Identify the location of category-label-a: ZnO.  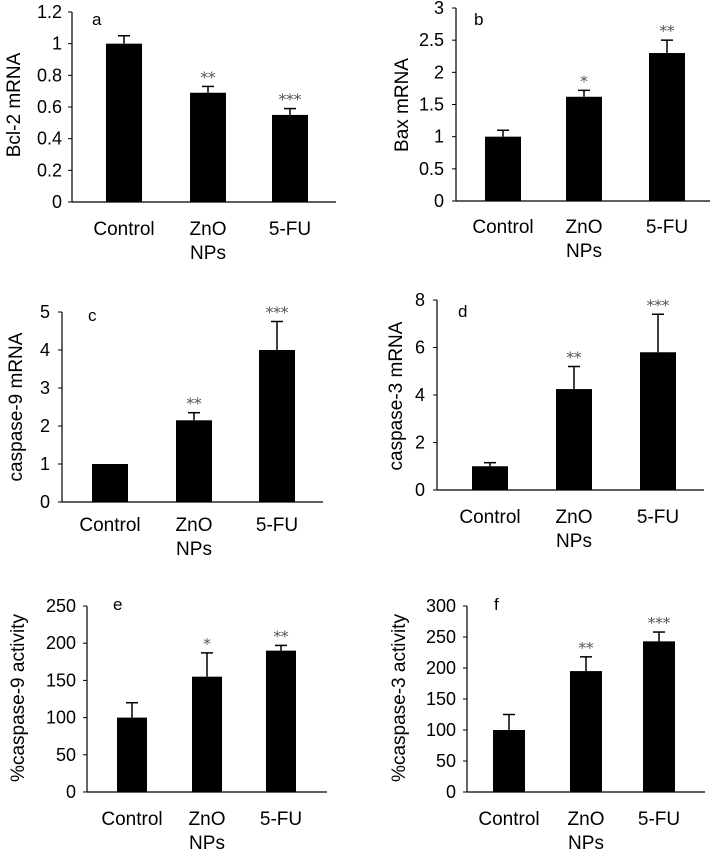
(208, 229).